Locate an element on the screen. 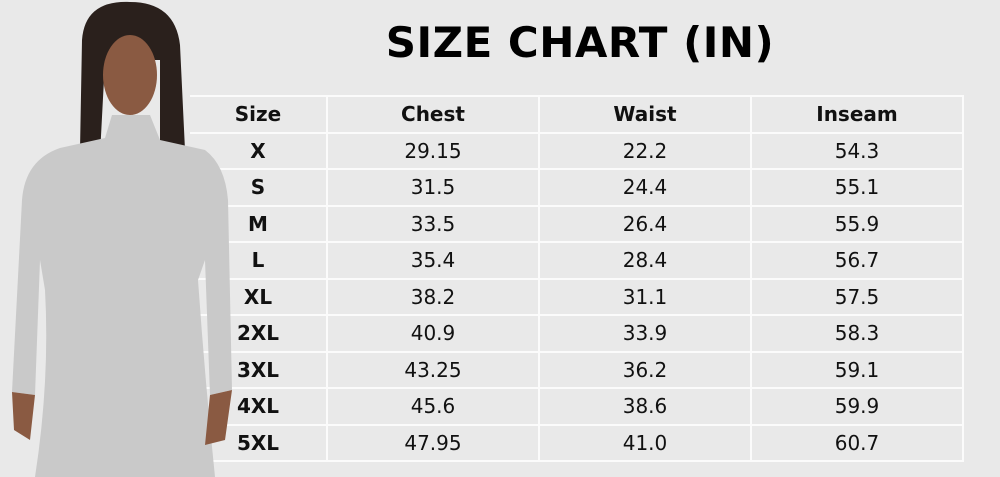  table-row: X 29.15 22.2 54.3 is located at coordinates (577, 150).